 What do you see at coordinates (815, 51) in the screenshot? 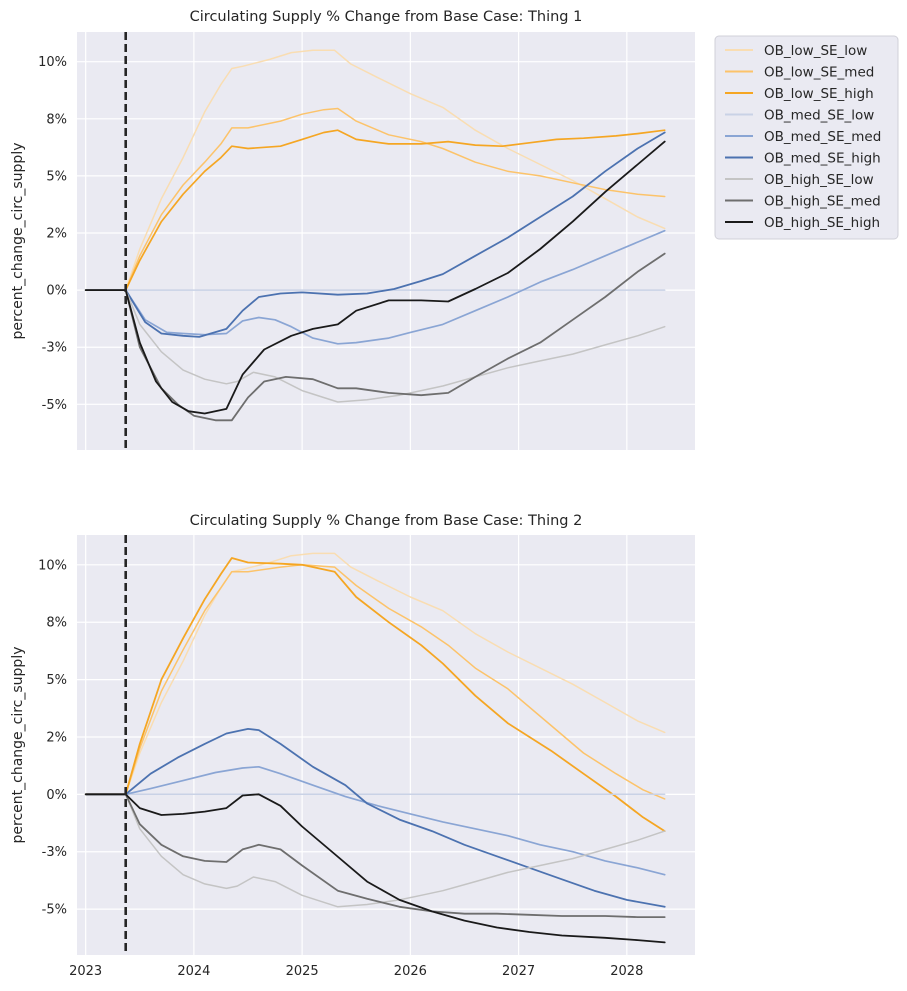
I see `legend-label-ob-low-se-low: OB_low_SE_low` at bounding box center [815, 51].